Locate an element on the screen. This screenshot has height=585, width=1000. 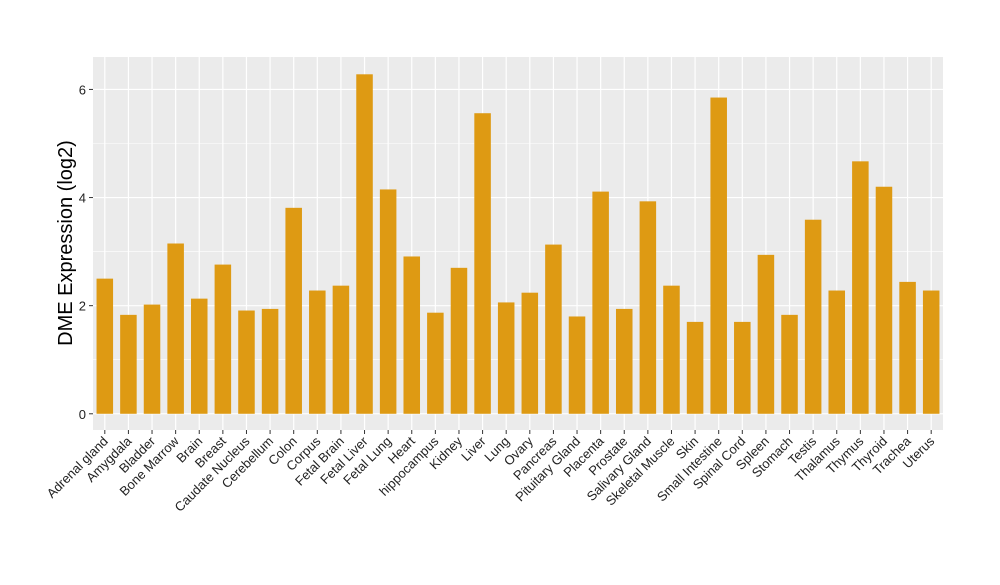
bar-liver is located at coordinates (482, 263).